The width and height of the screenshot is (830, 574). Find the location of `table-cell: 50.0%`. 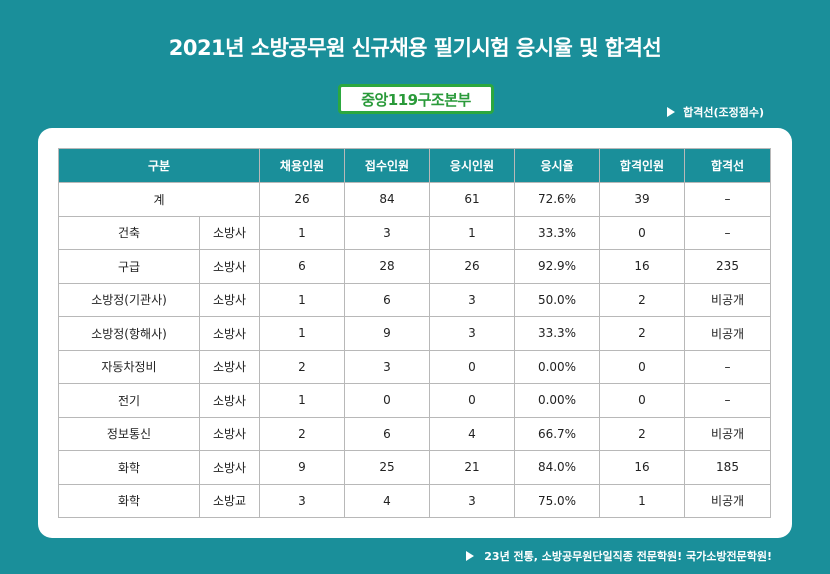

table-cell: 50.0% is located at coordinates (557, 299).